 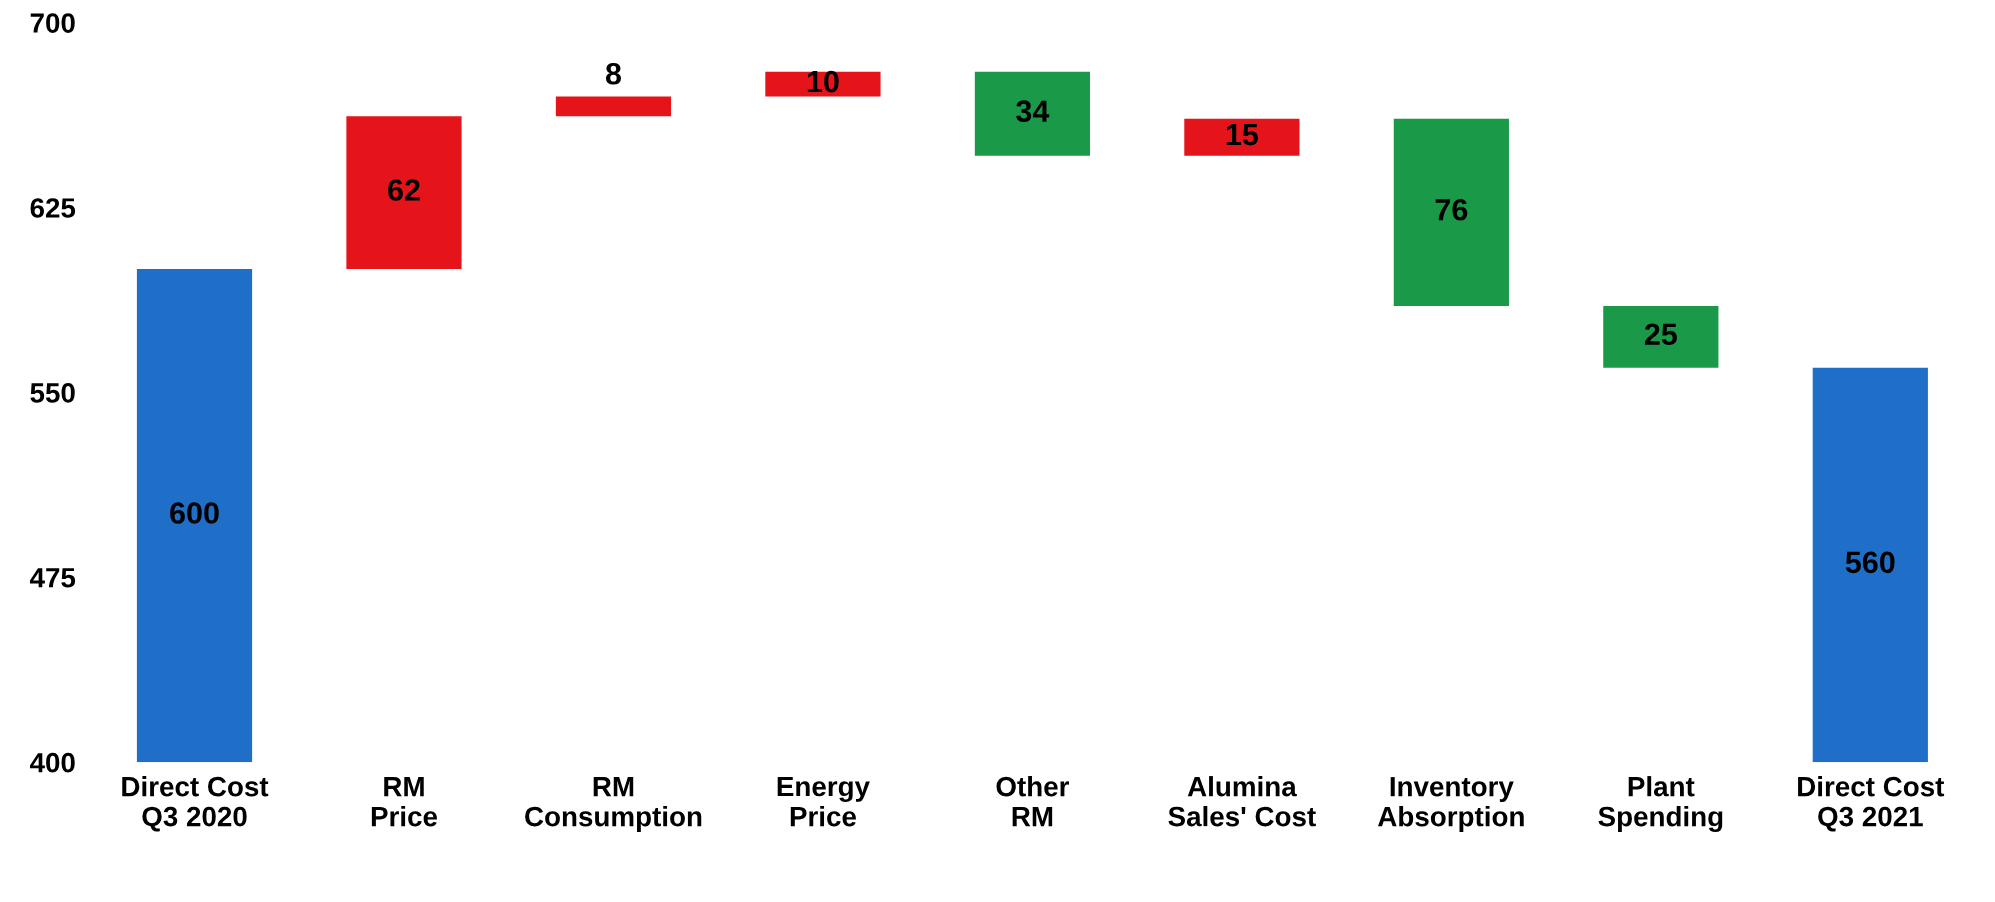 What do you see at coordinates (52, 578) in the screenshot?
I see `y-tick-label: 475` at bounding box center [52, 578].